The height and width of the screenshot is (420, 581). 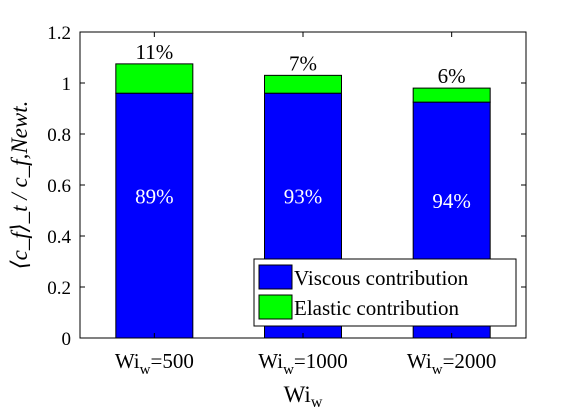 What do you see at coordinates (59, 33) in the screenshot?
I see `y-tick-label-6: 1.2` at bounding box center [59, 33].